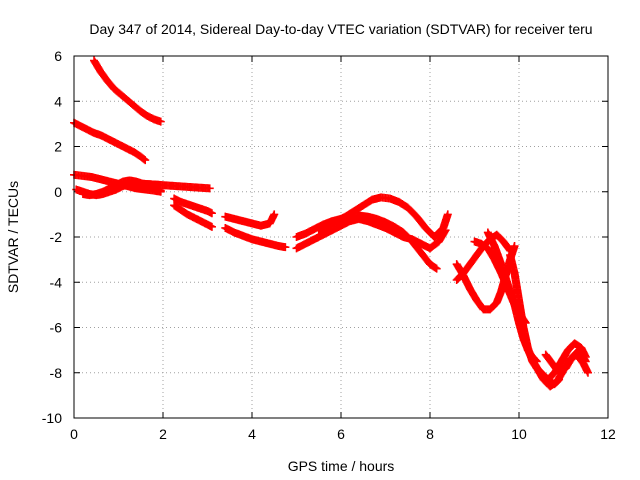  Describe the element at coordinates (56, 282) in the screenshot. I see `y-tick-label: -4` at that location.